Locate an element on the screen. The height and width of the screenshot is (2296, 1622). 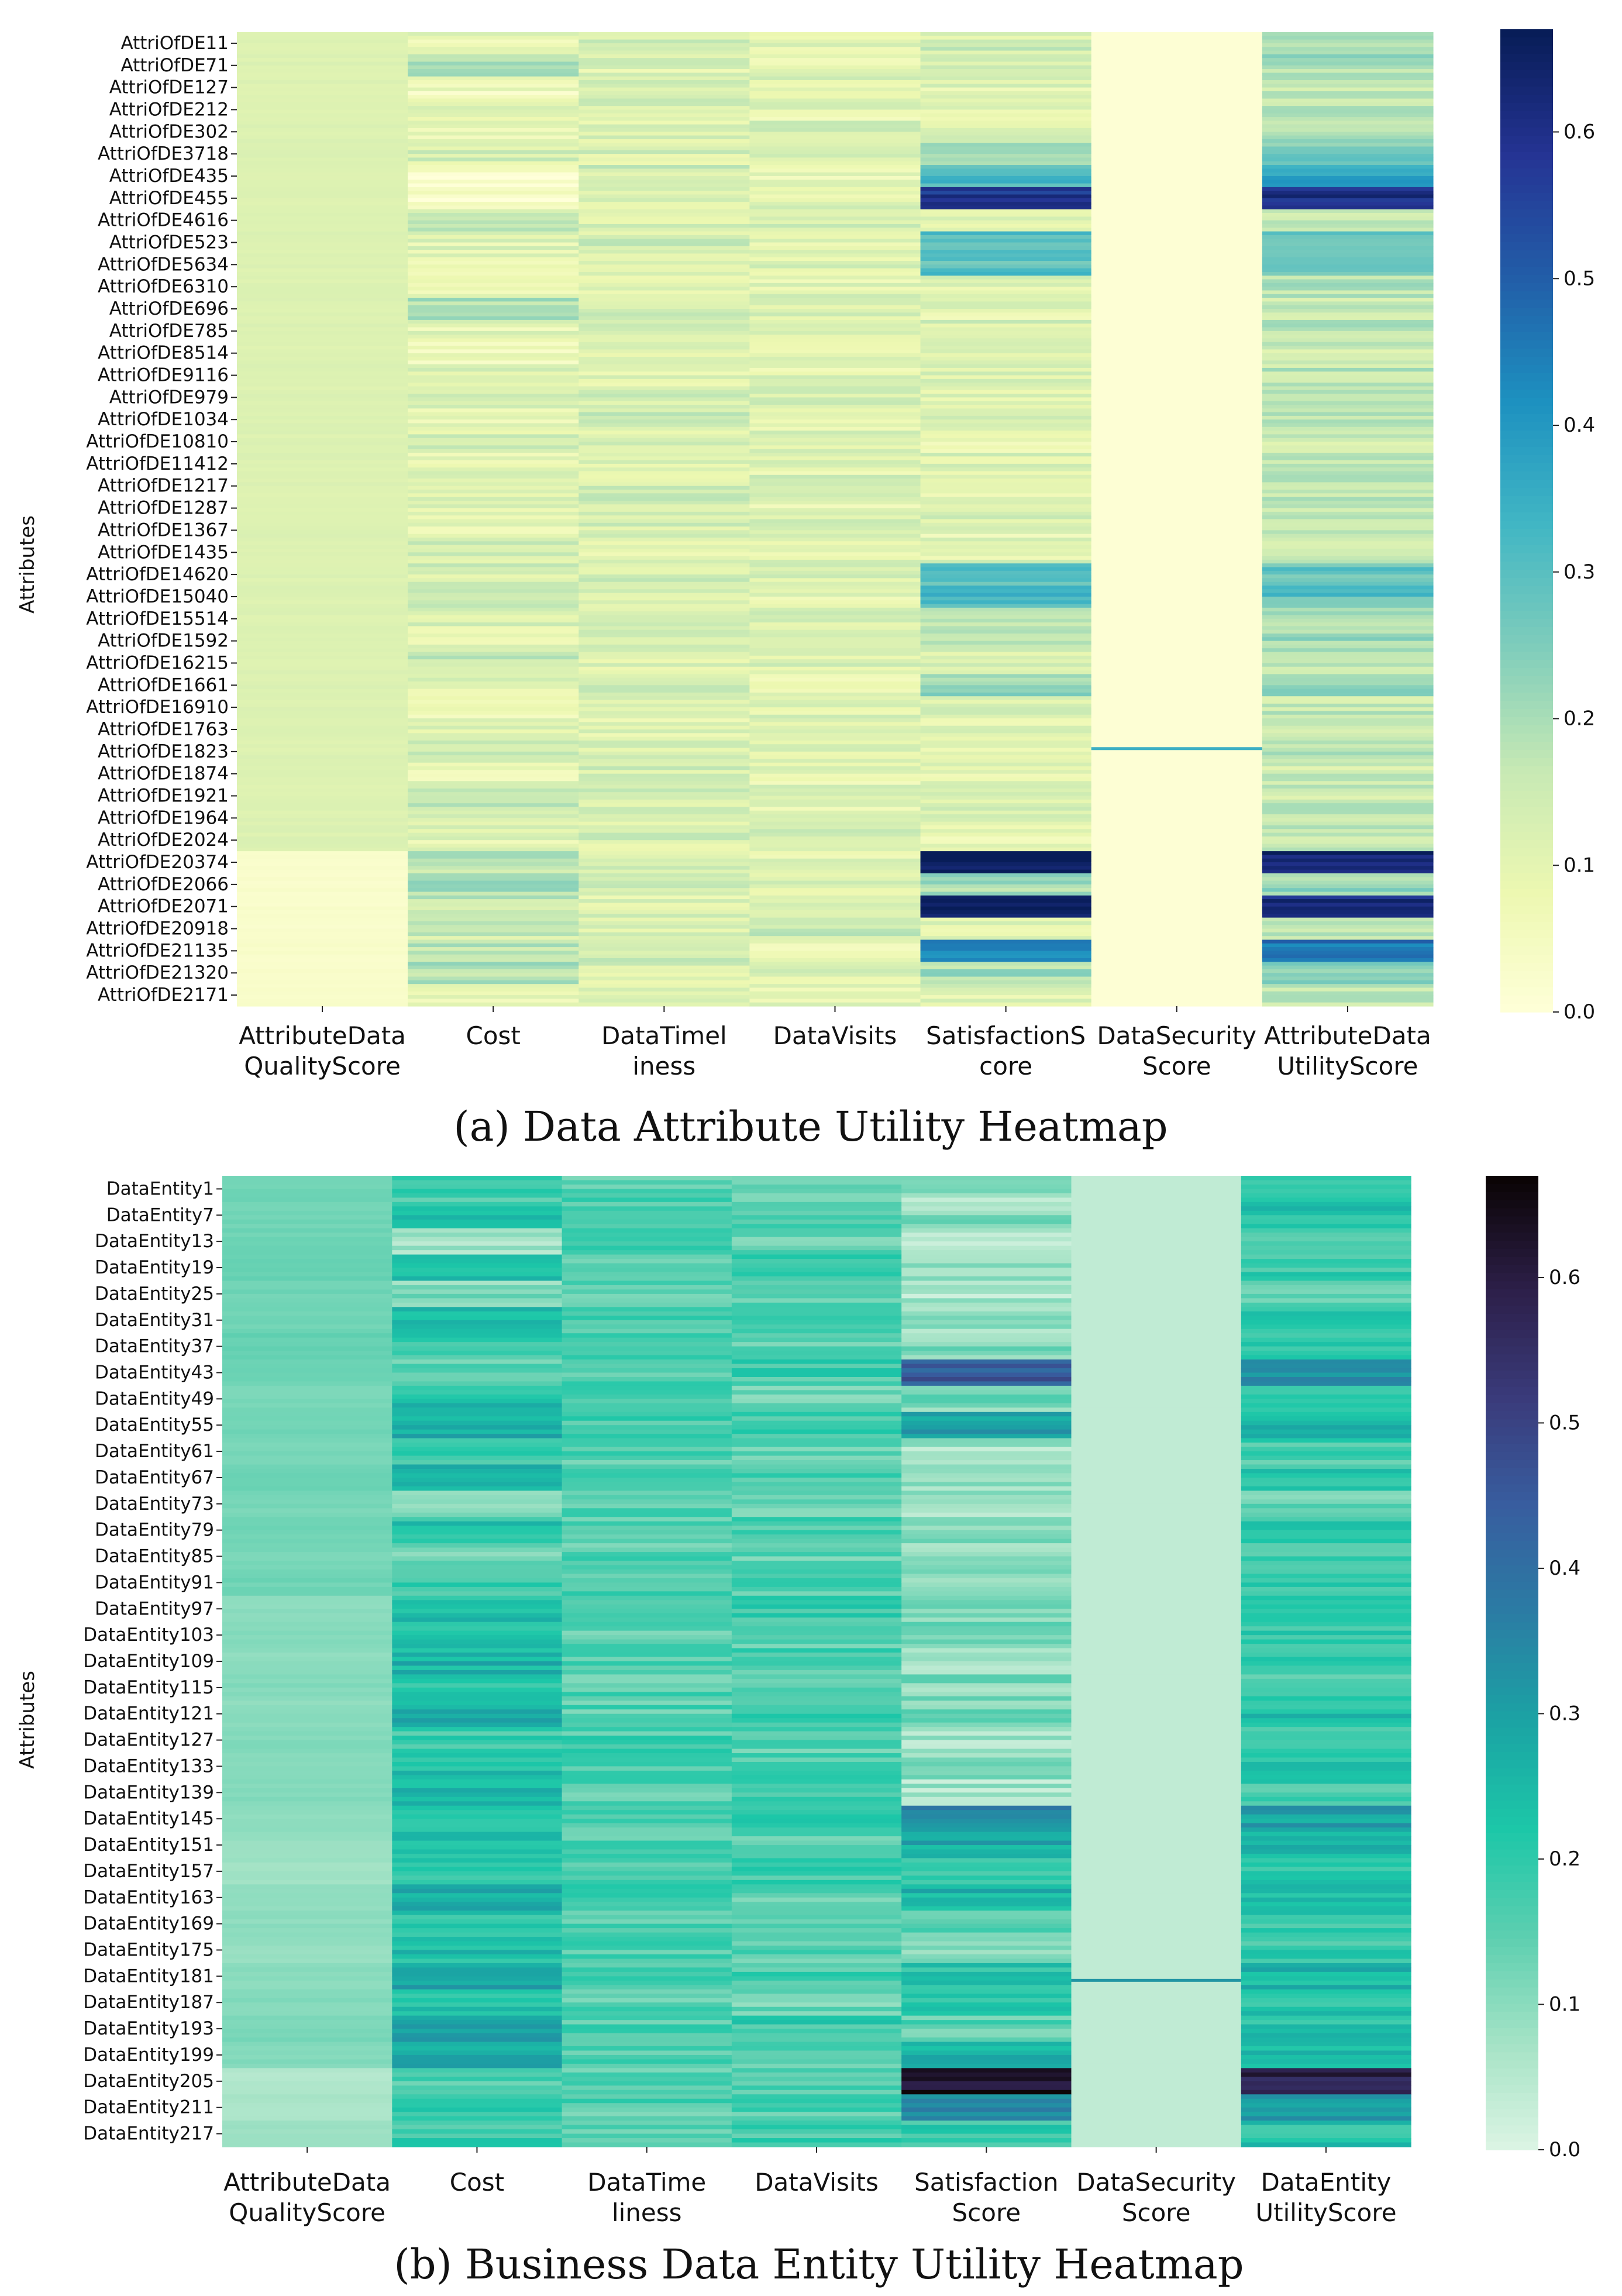
panel-b-caption: (b) Business Data Entity Utility Heatmap is located at coordinates (819, 2264).